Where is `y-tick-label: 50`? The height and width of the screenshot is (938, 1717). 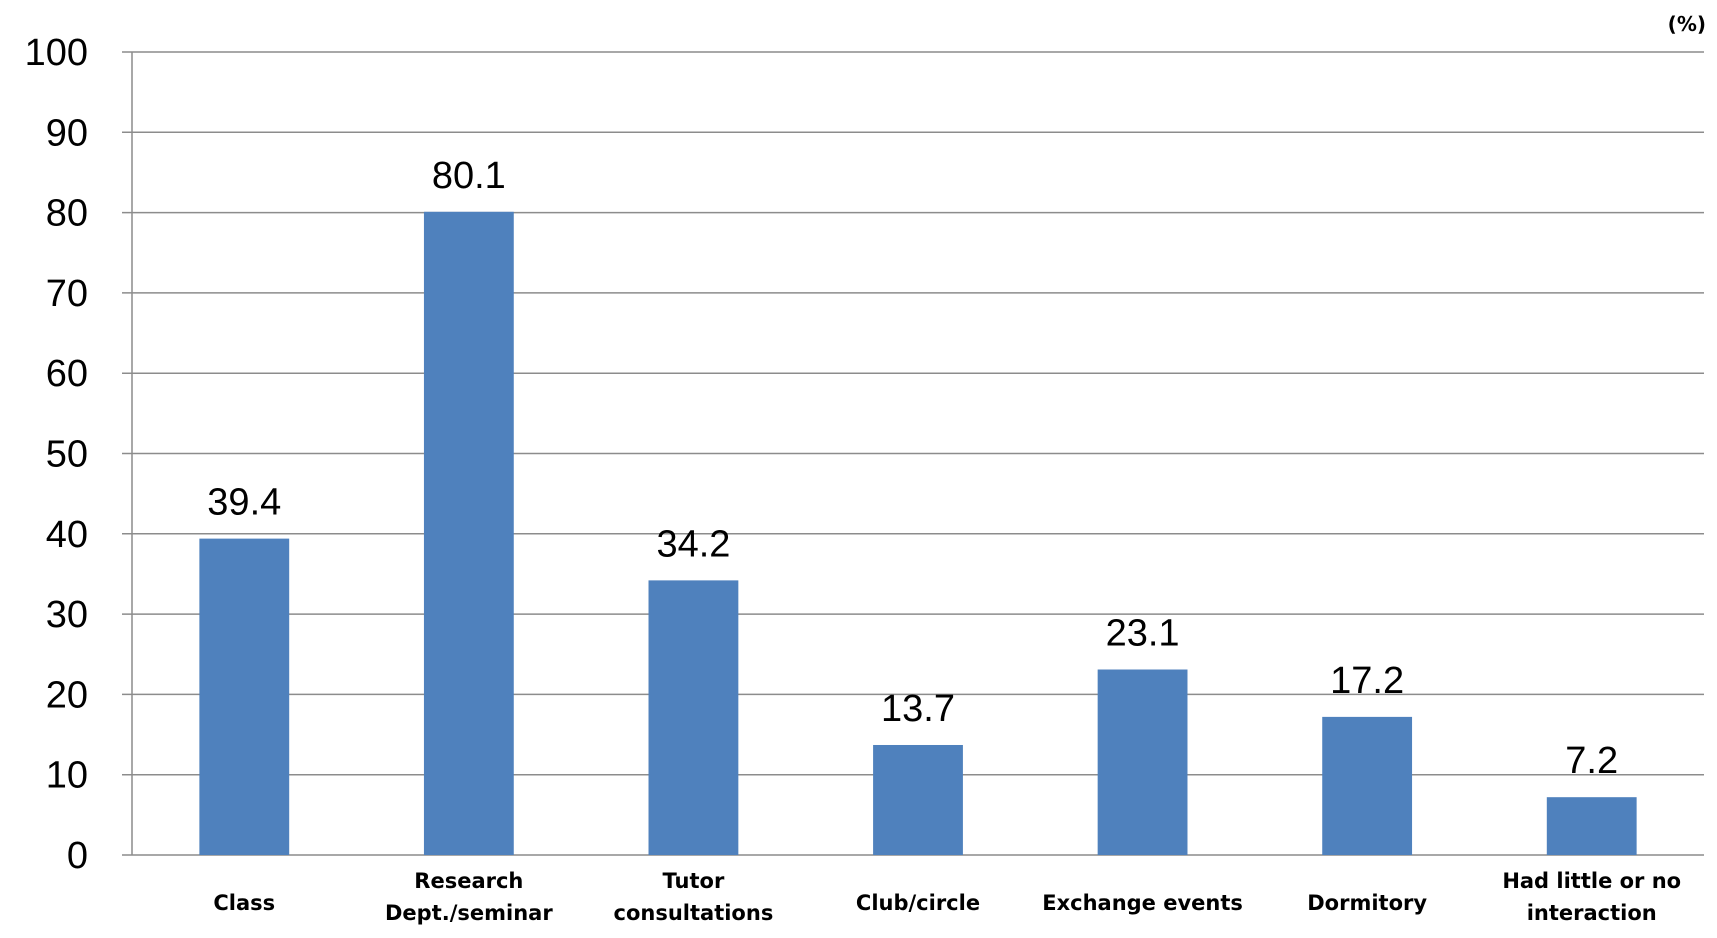
y-tick-label: 50 is located at coordinates (67, 455).